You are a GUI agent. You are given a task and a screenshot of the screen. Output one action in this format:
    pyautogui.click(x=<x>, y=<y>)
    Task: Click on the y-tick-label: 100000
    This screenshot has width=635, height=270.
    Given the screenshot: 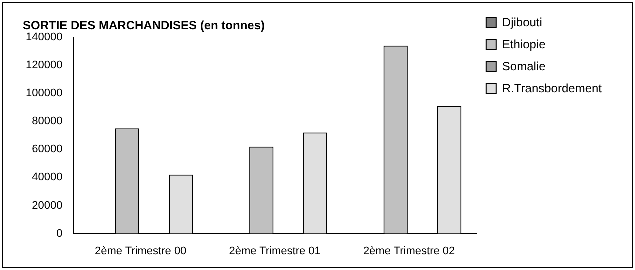 What is the action you would take?
    pyautogui.click(x=44, y=94)
    